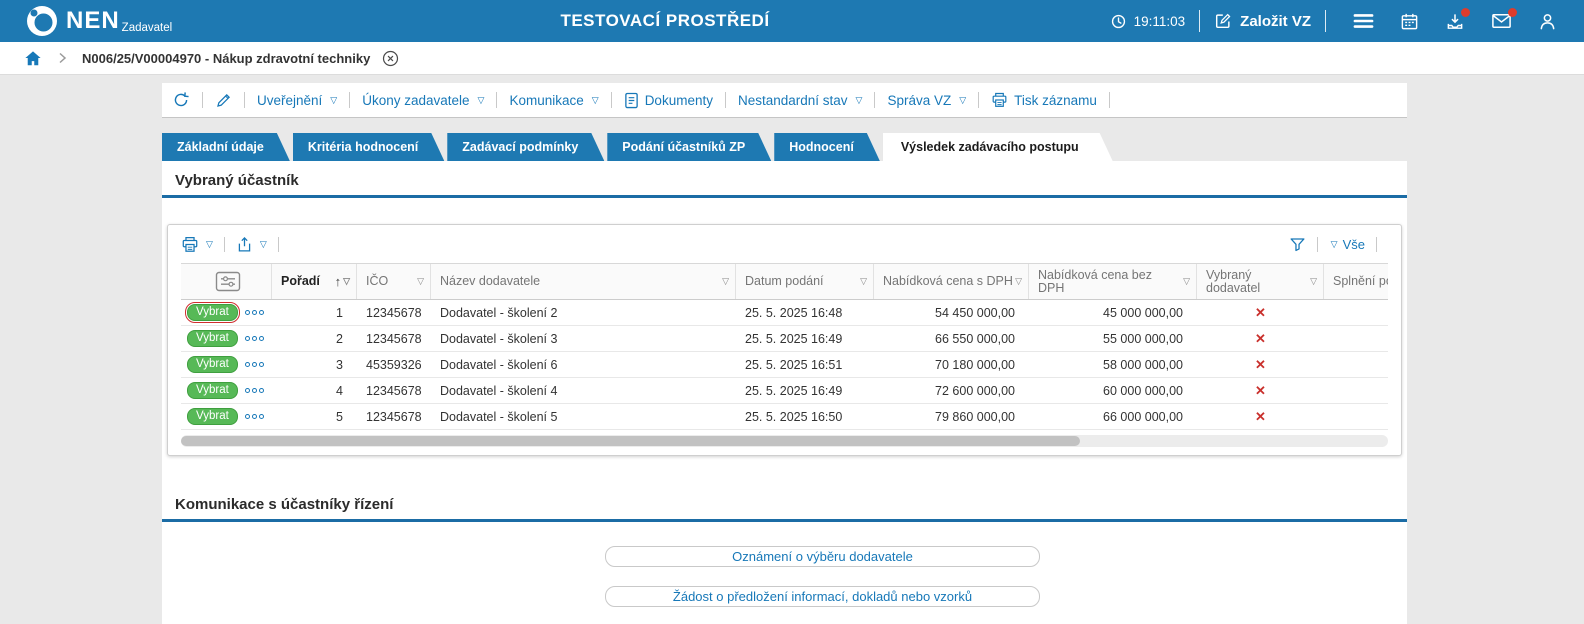 The width and height of the screenshot is (1584, 624). I want to click on cell-datum: 25. 5. 2025 16:48, so click(794, 312).